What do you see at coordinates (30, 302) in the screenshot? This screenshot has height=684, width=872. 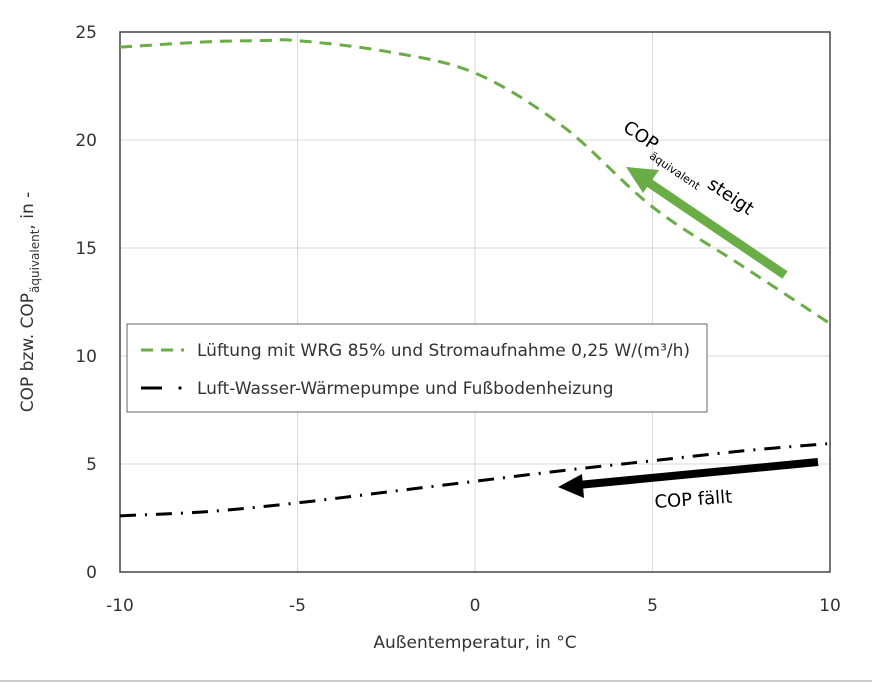 I see `y-axis-label: COP bzw. COPäquivalent, in -` at bounding box center [30, 302].